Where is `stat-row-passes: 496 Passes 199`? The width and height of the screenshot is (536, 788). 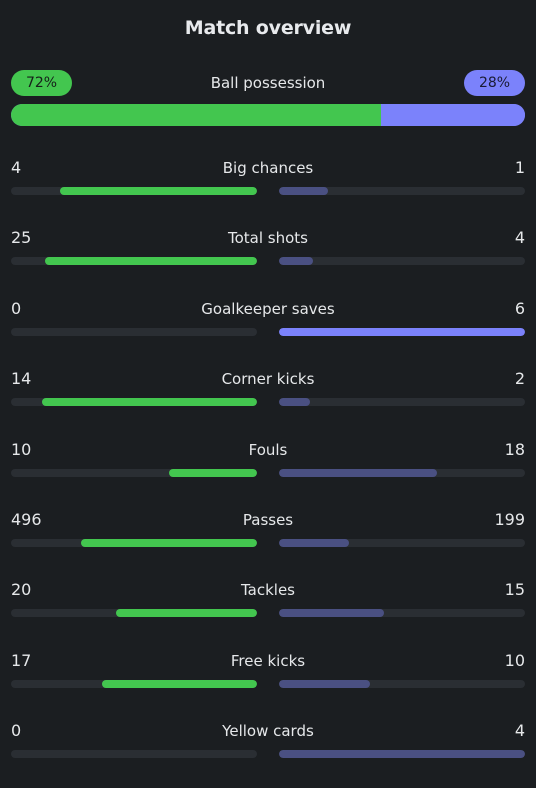
stat-row-passes: 496 Passes 199 is located at coordinates (268, 541).